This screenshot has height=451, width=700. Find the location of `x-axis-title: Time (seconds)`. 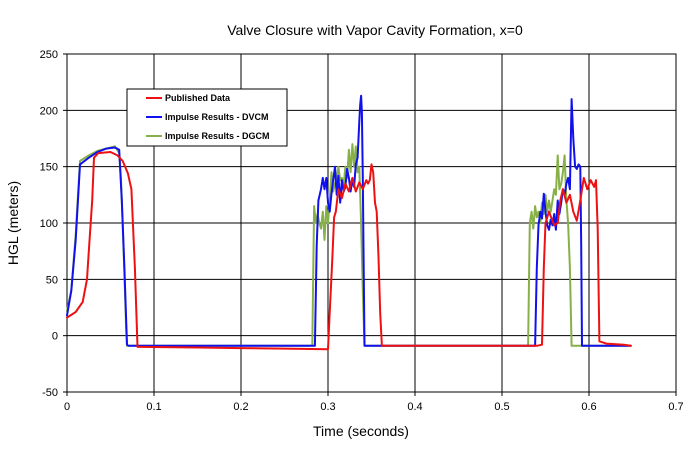

x-axis-title: Time (seconds) is located at coordinates (361, 431).